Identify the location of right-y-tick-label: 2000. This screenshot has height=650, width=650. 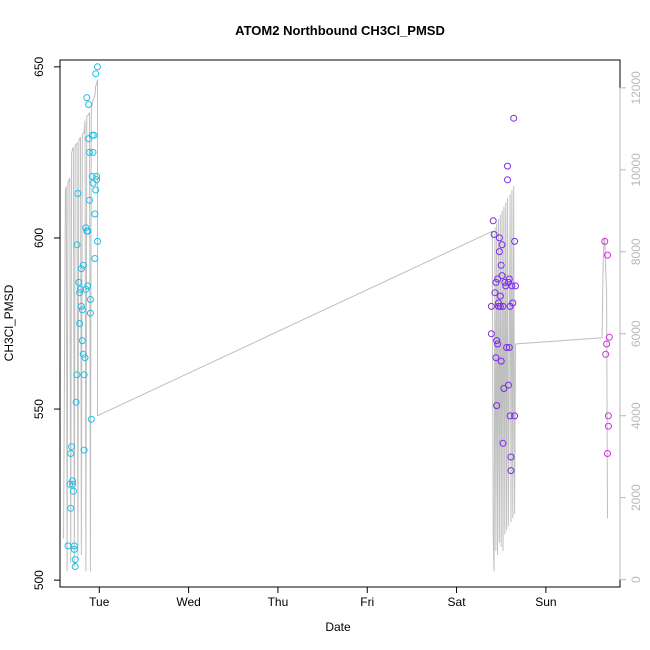
(636, 497).